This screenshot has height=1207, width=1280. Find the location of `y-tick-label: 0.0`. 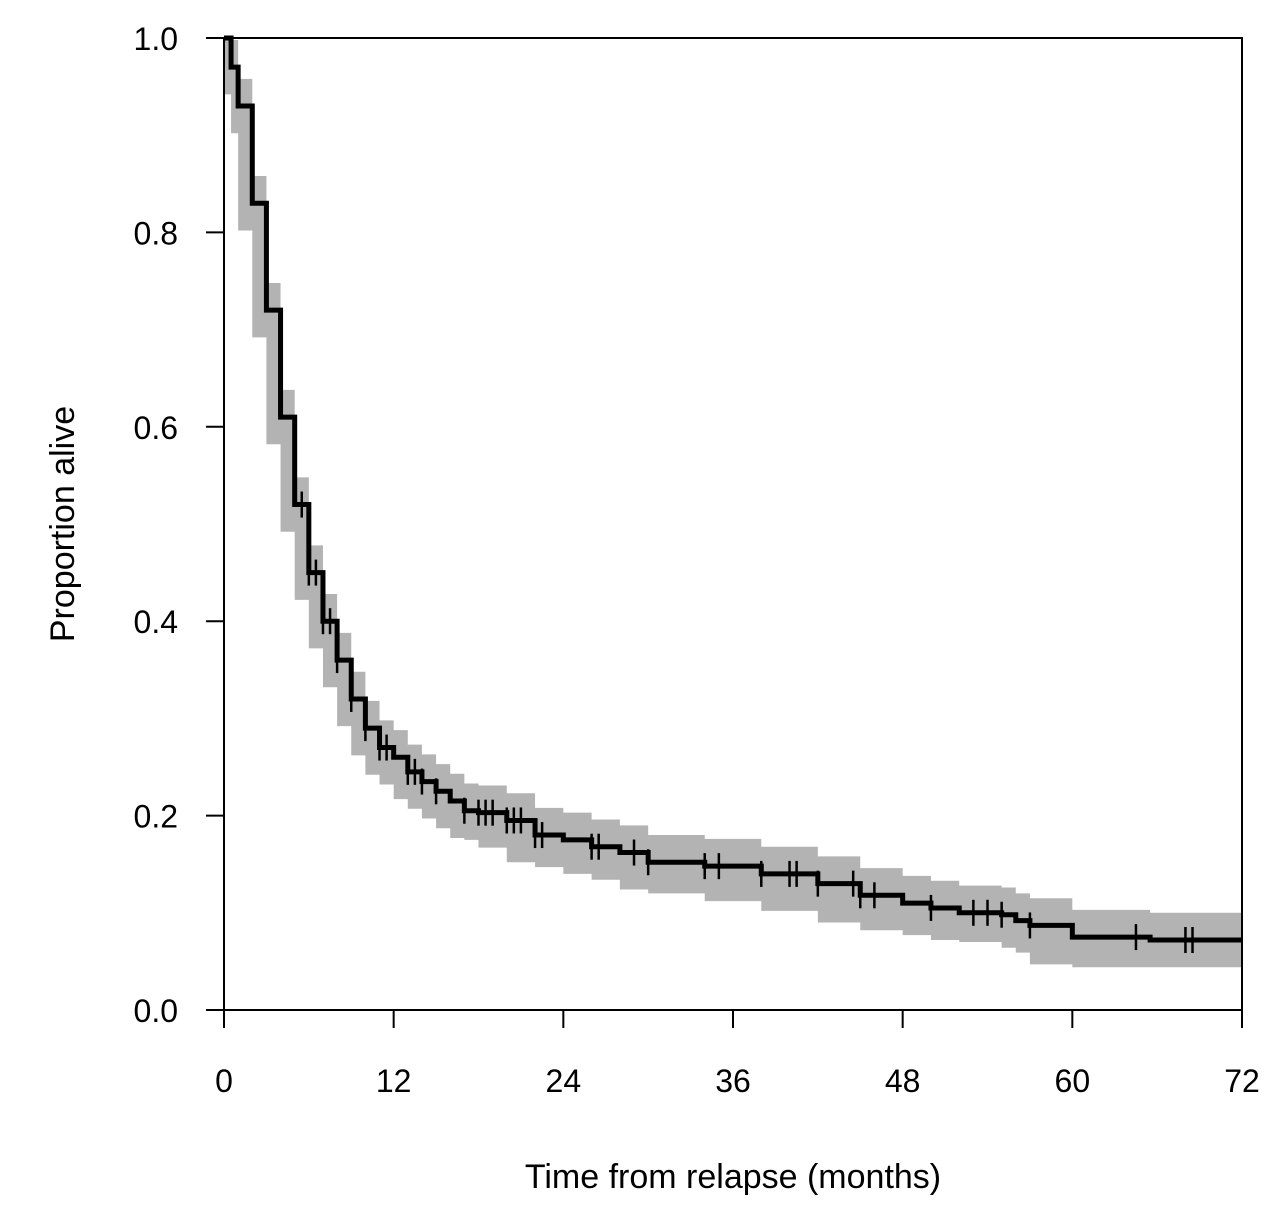

y-tick-label: 0.0 is located at coordinates (156, 1011).